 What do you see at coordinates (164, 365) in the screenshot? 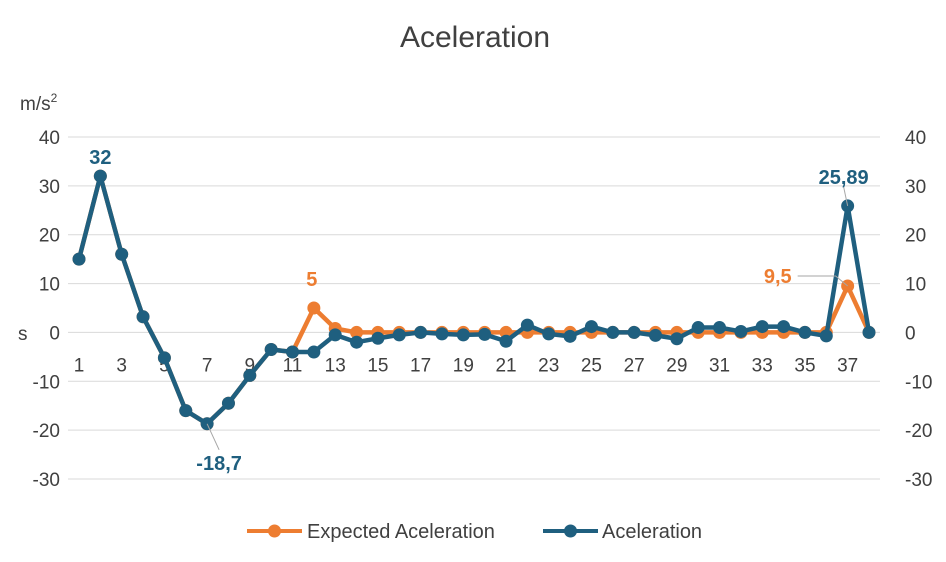
I see `x-tick-5: 5` at bounding box center [164, 365].